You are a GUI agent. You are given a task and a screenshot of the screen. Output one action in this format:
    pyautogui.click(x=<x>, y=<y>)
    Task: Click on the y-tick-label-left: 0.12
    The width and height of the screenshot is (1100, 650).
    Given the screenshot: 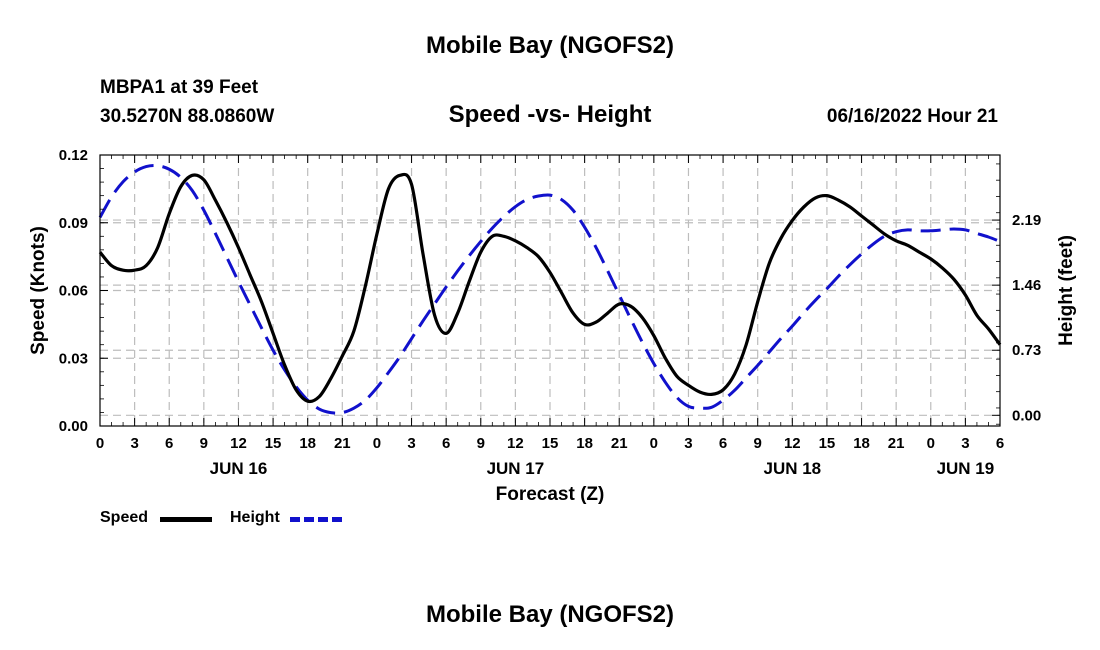 What is the action you would take?
    pyautogui.click(x=73, y=155)
    